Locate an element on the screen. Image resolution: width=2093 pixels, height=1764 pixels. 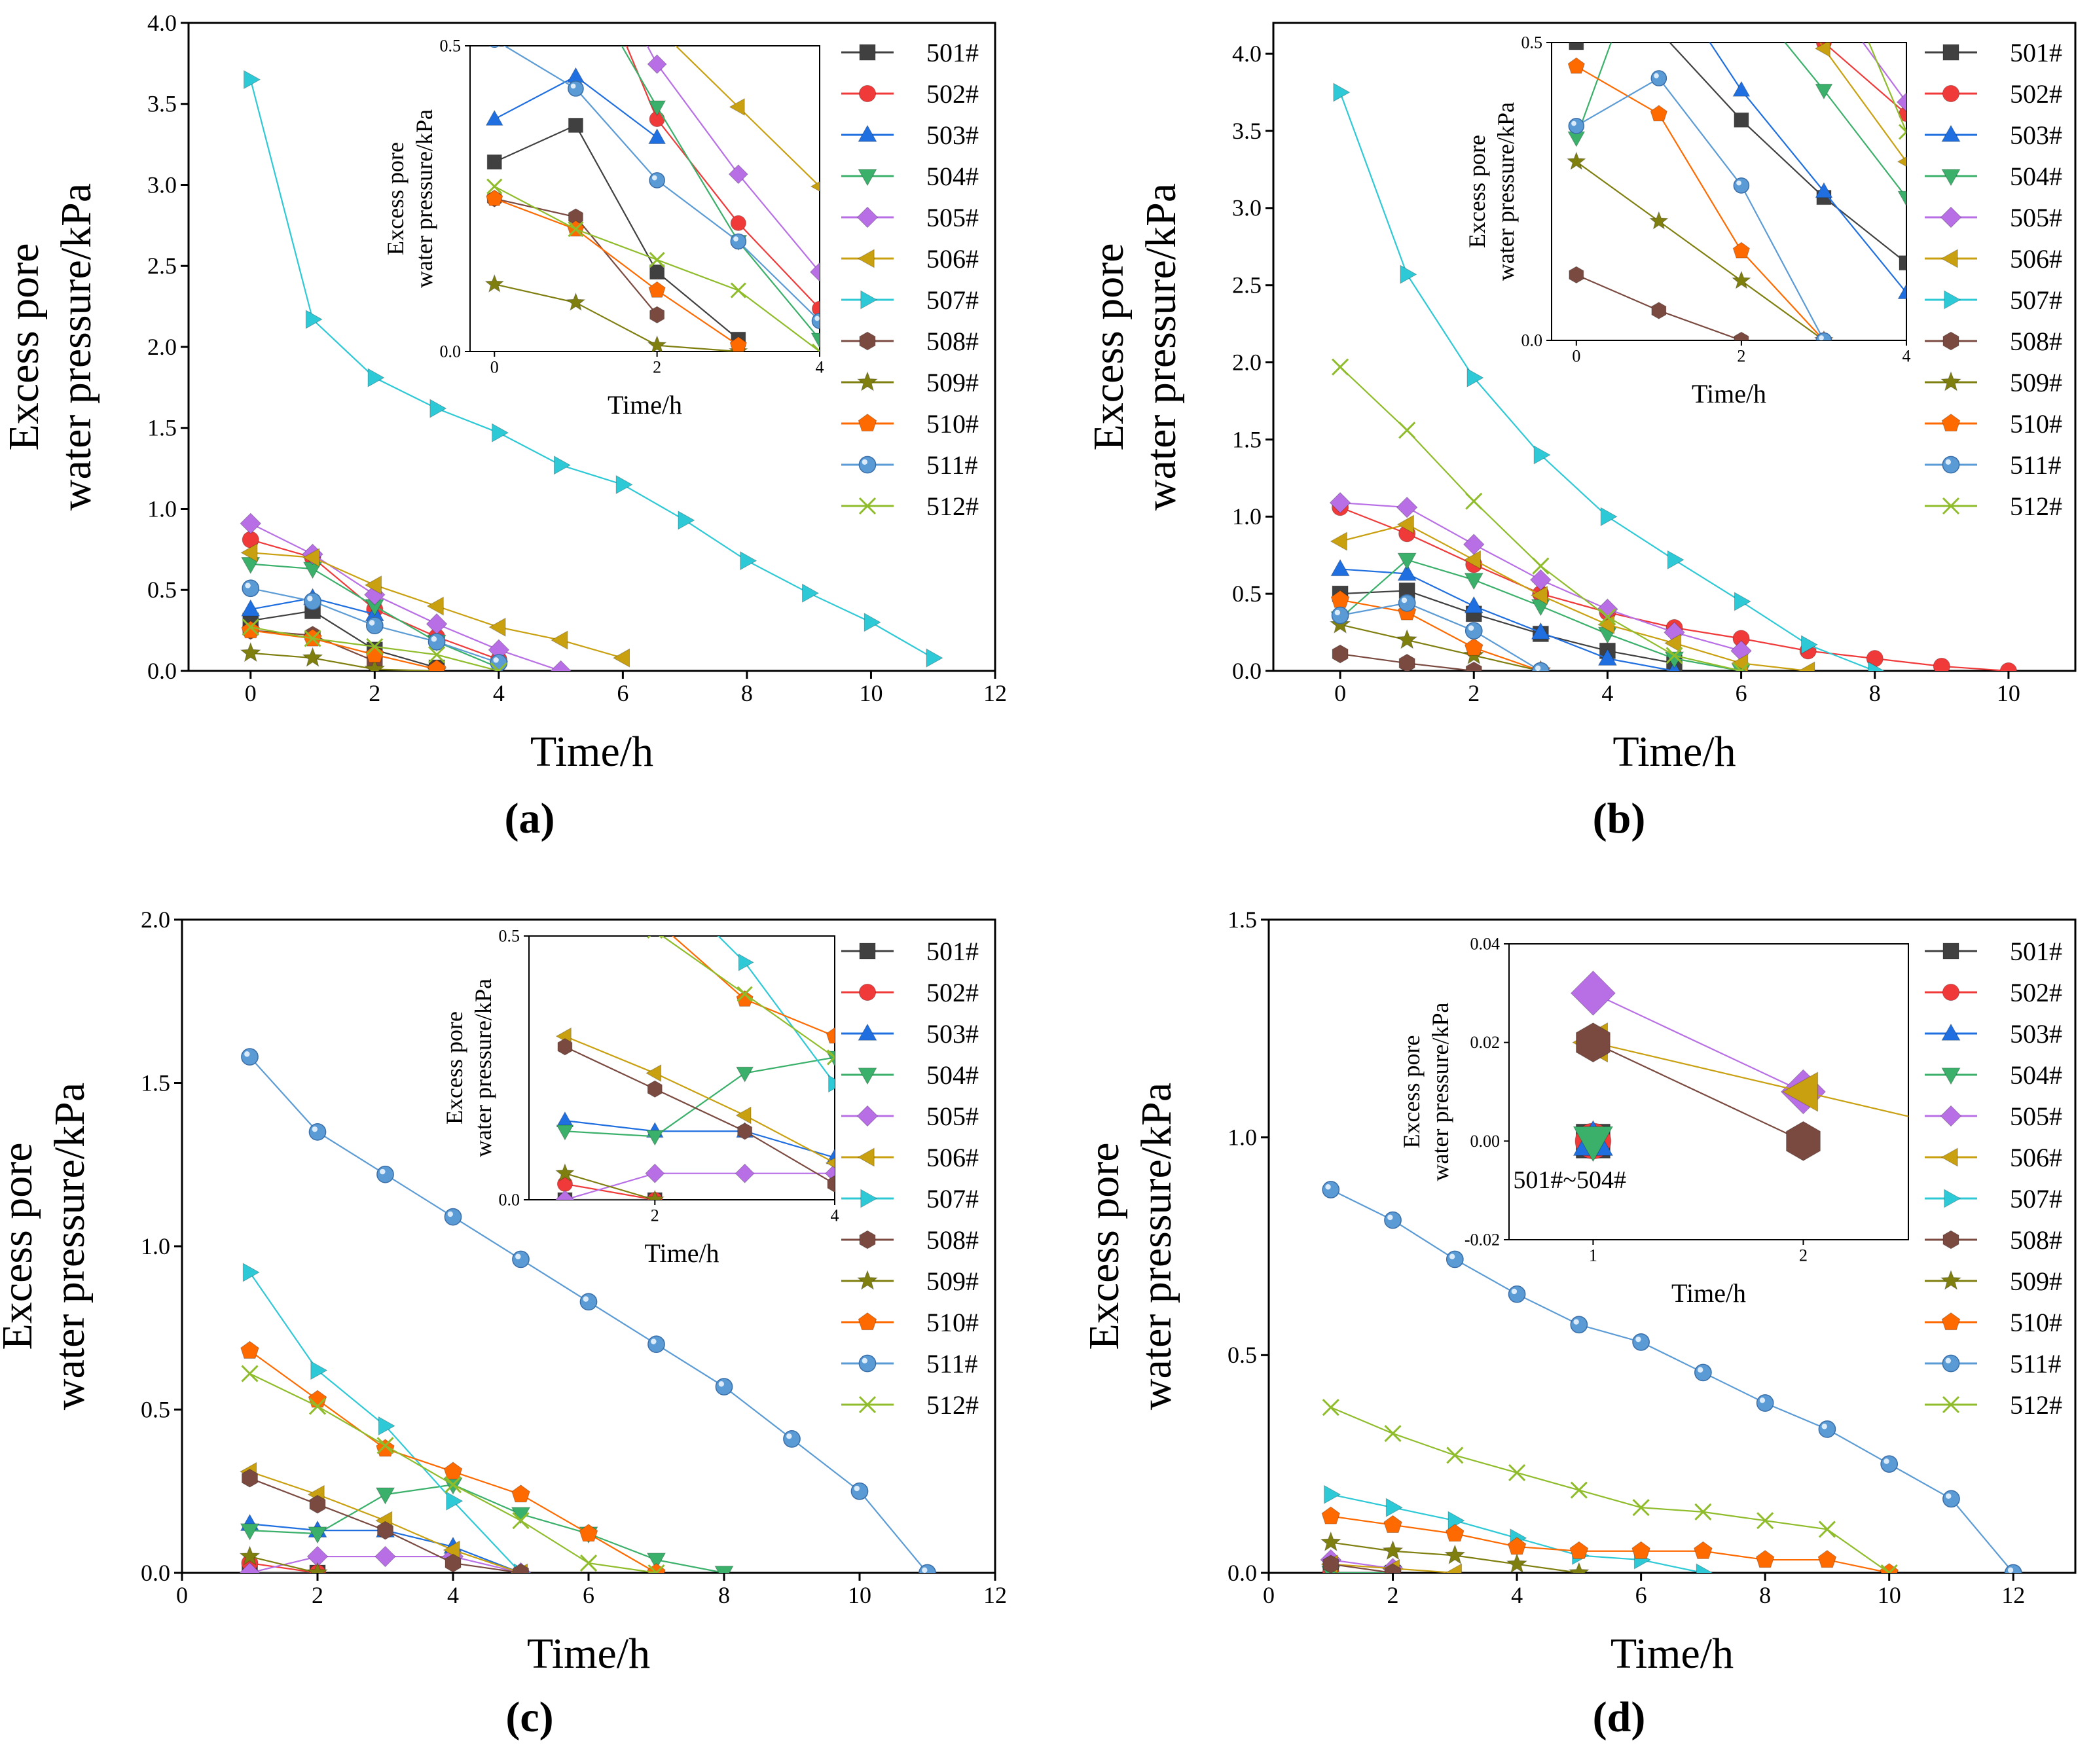
panel-d-legend-item: 507# is located at coordinates (1993, 1199).